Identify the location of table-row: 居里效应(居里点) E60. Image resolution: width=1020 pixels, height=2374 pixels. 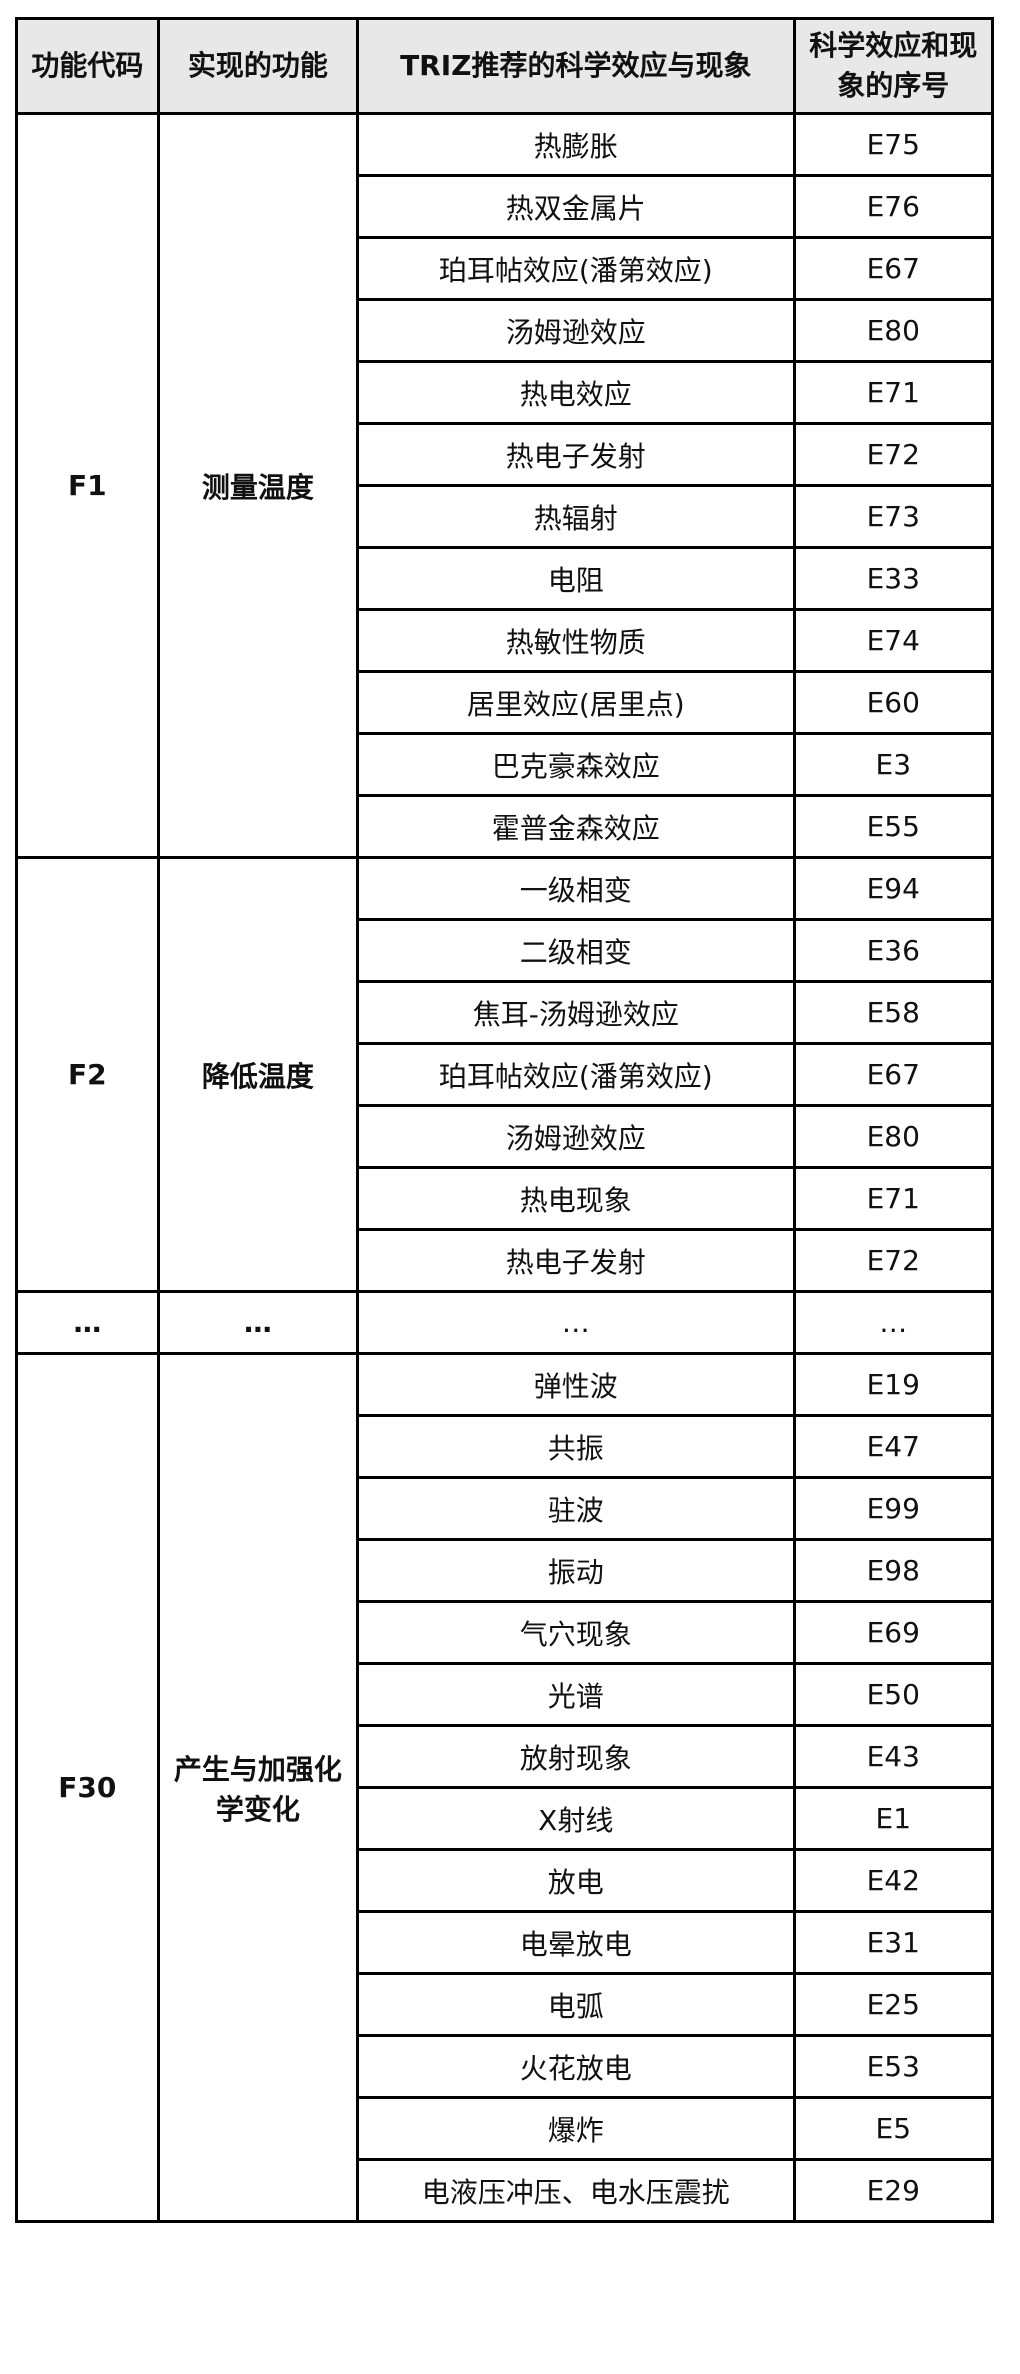
(506, 702).